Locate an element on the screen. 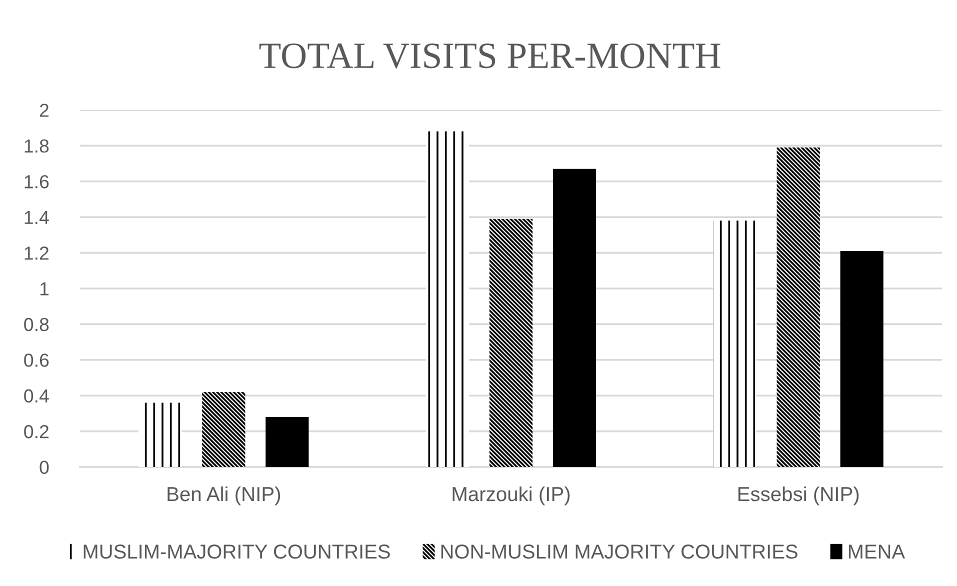 This screenshot has height=586, width=957. chart-title: TOTAL VISITS PER-MONTH is located at coordinates (489, 55).